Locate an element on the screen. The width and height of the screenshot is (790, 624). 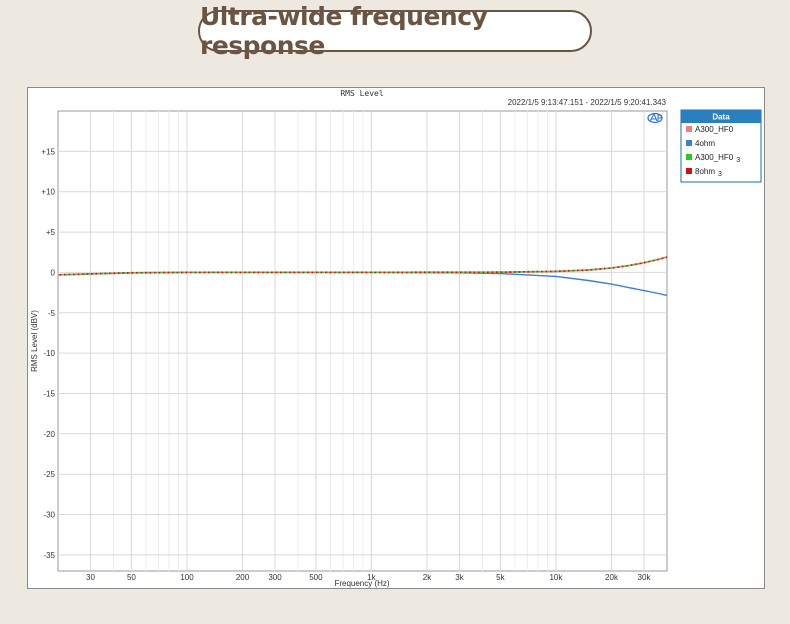
series-line-a300-hf0 is located at coordinates (362, 266).